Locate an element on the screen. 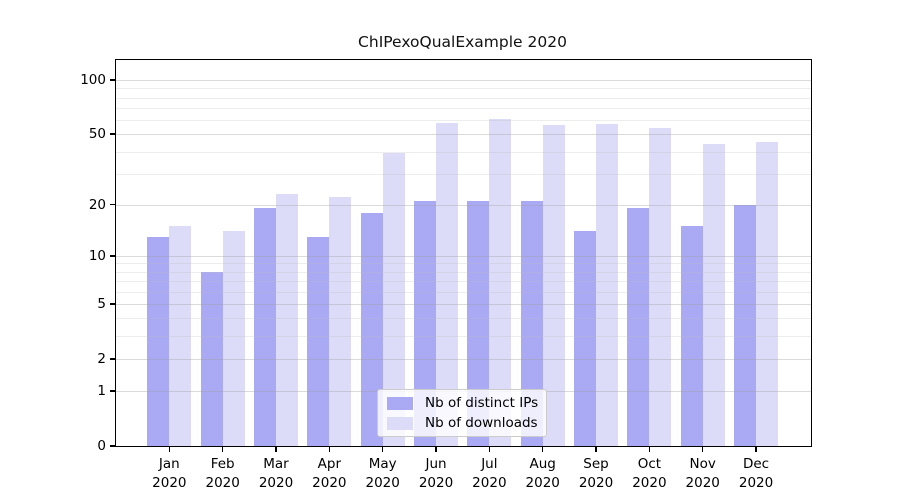 This screenshot has width=900, height=500. x-tick-label: Apr 2020 is located at coordinates (329, 473).